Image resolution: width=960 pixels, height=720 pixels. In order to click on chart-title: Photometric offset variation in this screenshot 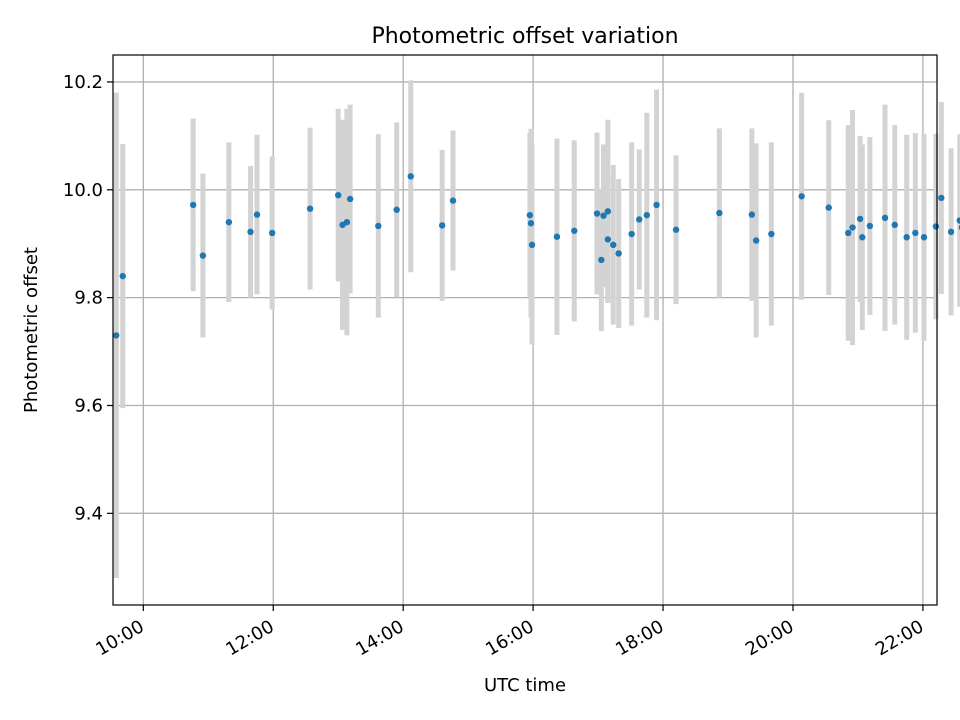, I will do `click(524, 36)`.